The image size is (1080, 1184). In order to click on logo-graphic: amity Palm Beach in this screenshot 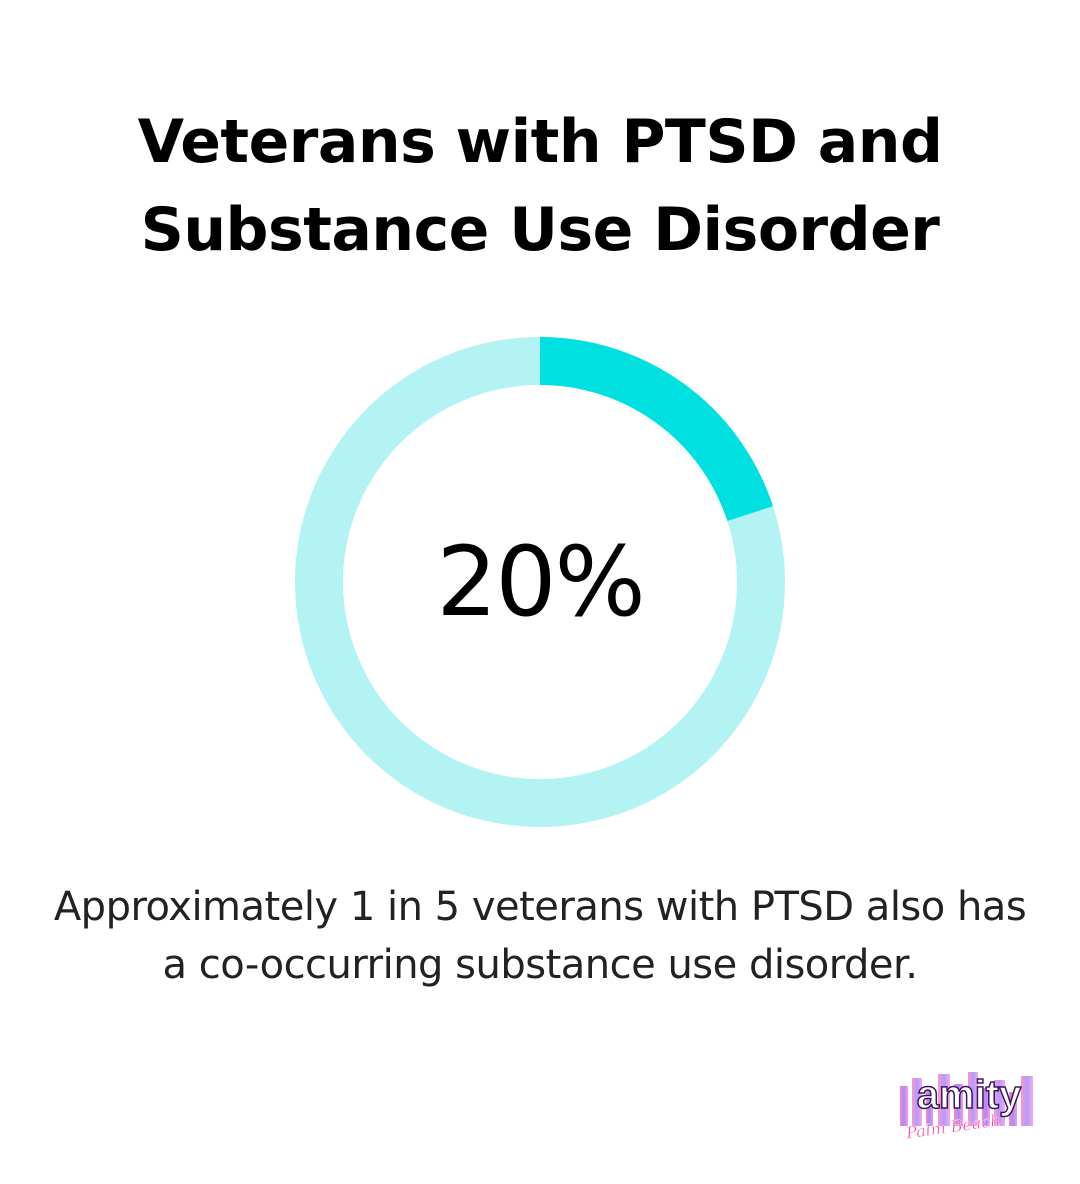, I will do `click(966, 1107)`.